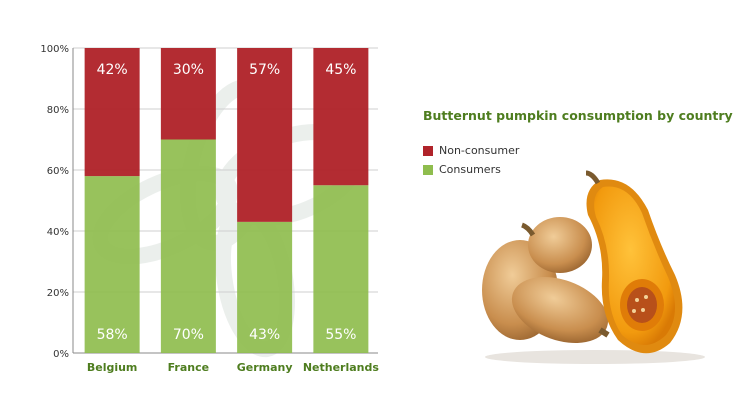  What do you see at coordinates (188, 70) in the screenshot?
I see `data-label-non-consumer: 30%` at bounding box center [188, 70].